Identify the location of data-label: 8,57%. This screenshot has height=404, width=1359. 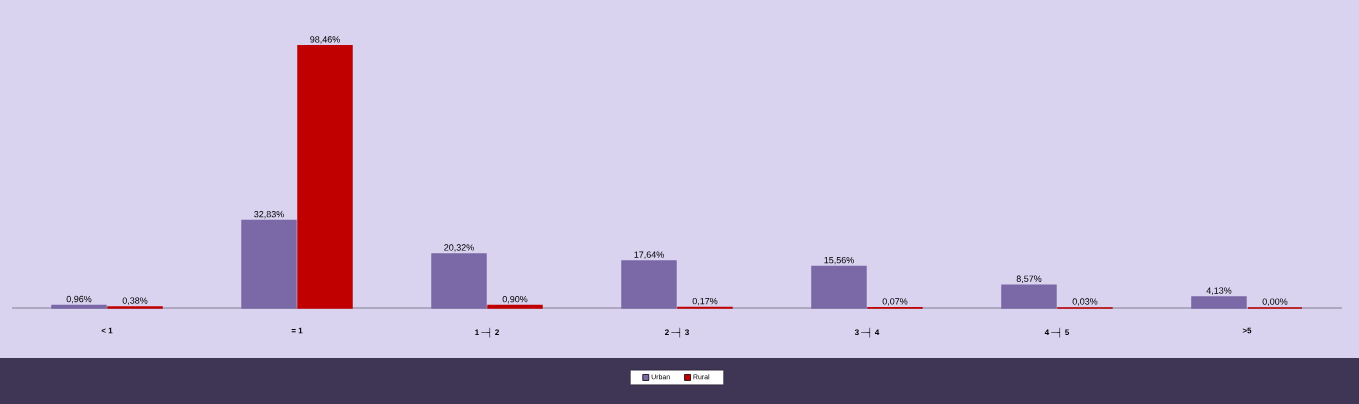
(1029, 279).